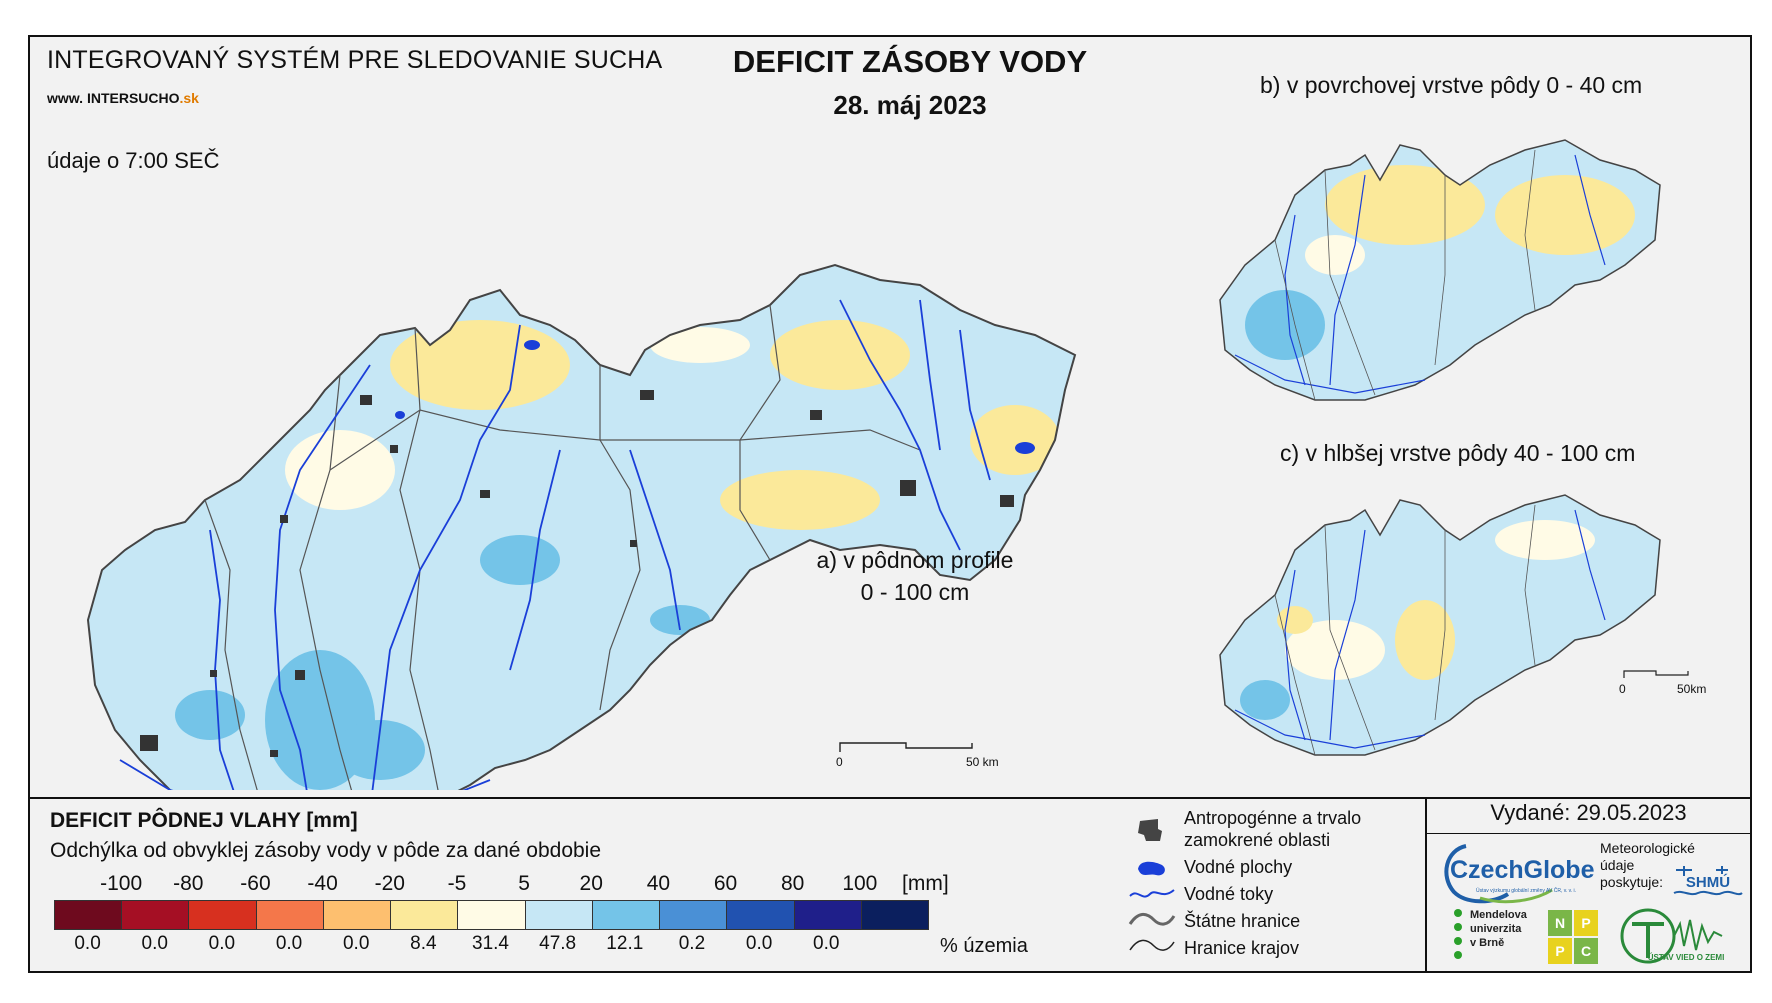 Image resolution: width=1772 pixels, height=1003 pixels. Describe the element at coordinates (1560, 951) in the screenshot. I see `nppc-letter-p2: P` at that location.